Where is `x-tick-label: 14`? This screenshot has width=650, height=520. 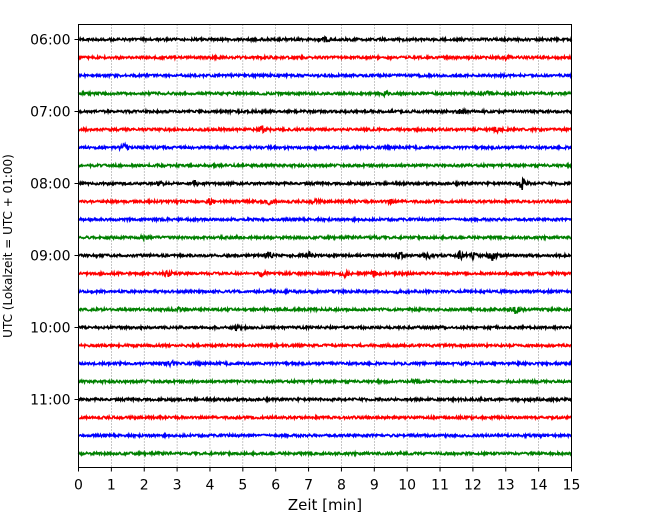
x-tick-label: 14 is located at coordinates (539, 486).